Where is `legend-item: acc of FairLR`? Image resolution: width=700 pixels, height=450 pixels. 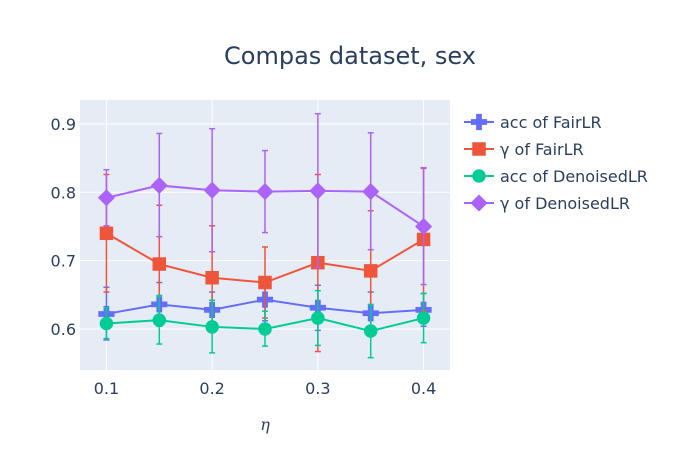
legend-item: acc of FairLR is located at coordinates (533, 122).